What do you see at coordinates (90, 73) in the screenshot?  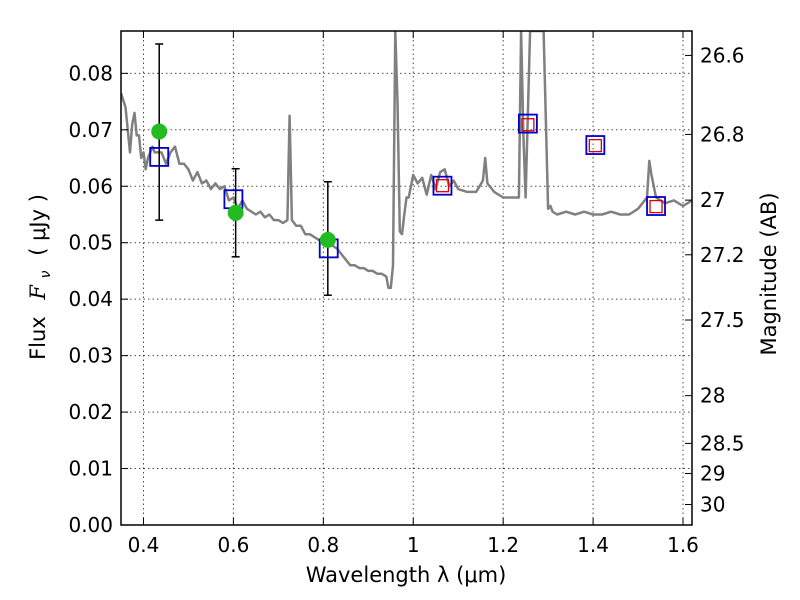 I see `y-tick-label: 0.08` at bounding box center [90, 73].